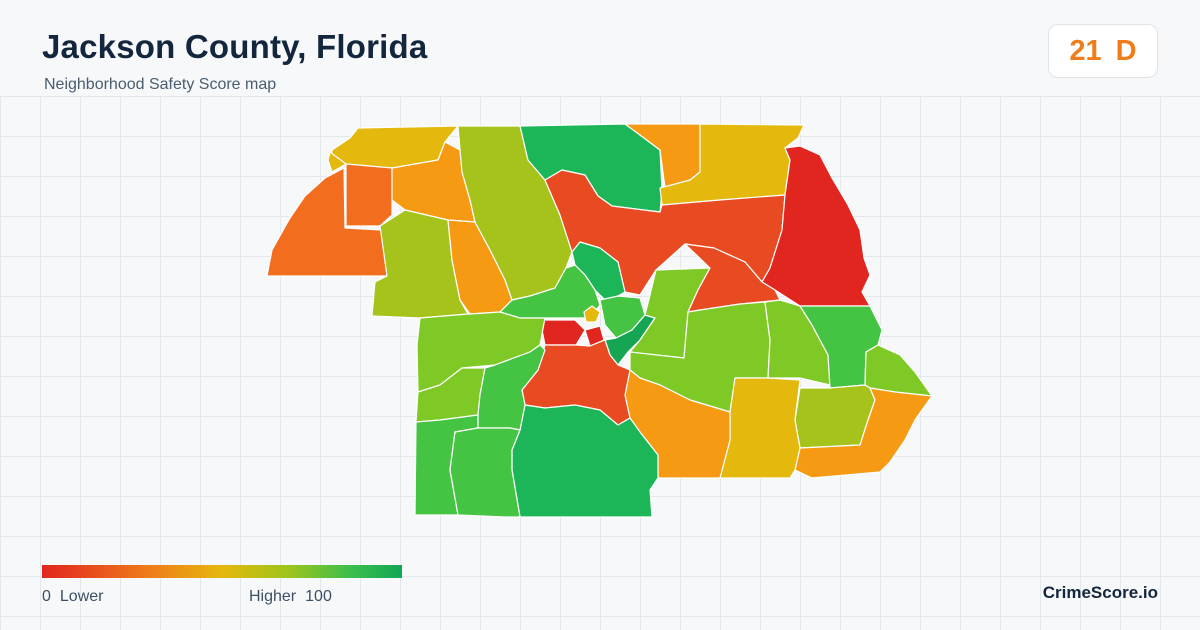 The width and height of the screenshot is (1200, 630). Describe the element at coordinates (1103, 51) in the screenshot. I see `safety-score-badge: 21 D` at that location.